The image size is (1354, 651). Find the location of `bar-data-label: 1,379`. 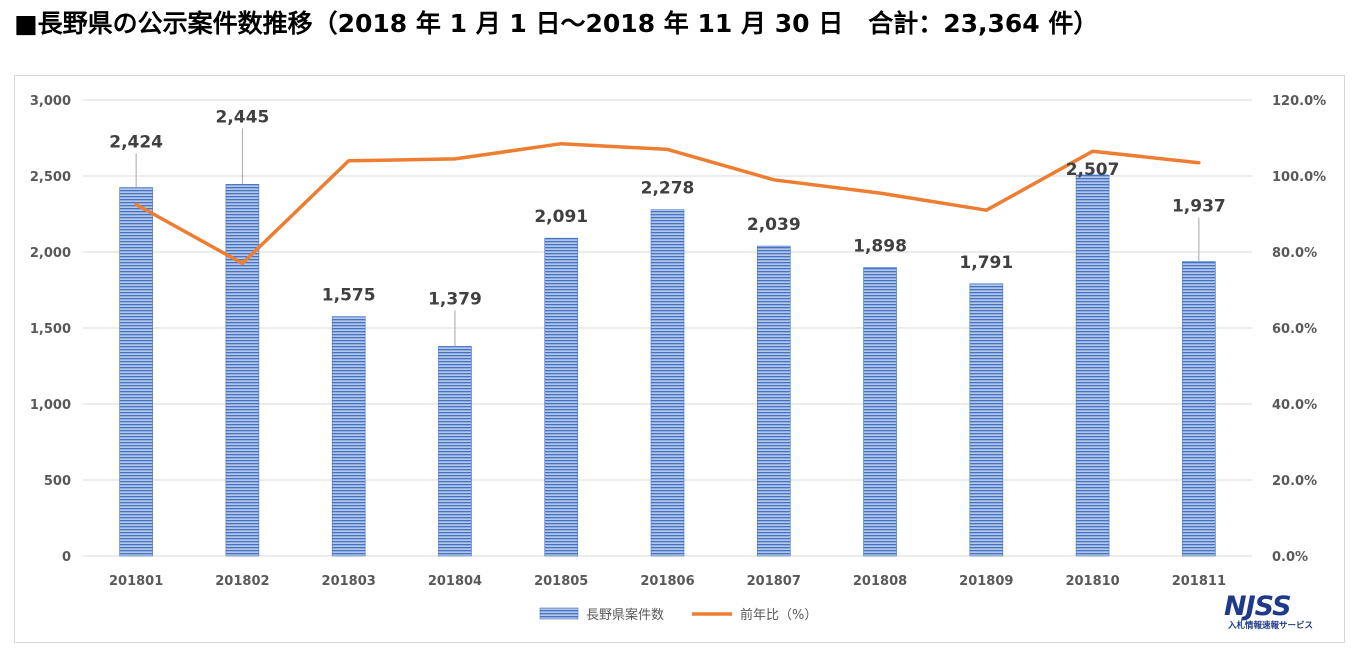

bar-data-label: 1,379 is located at coordinates (455, 299).